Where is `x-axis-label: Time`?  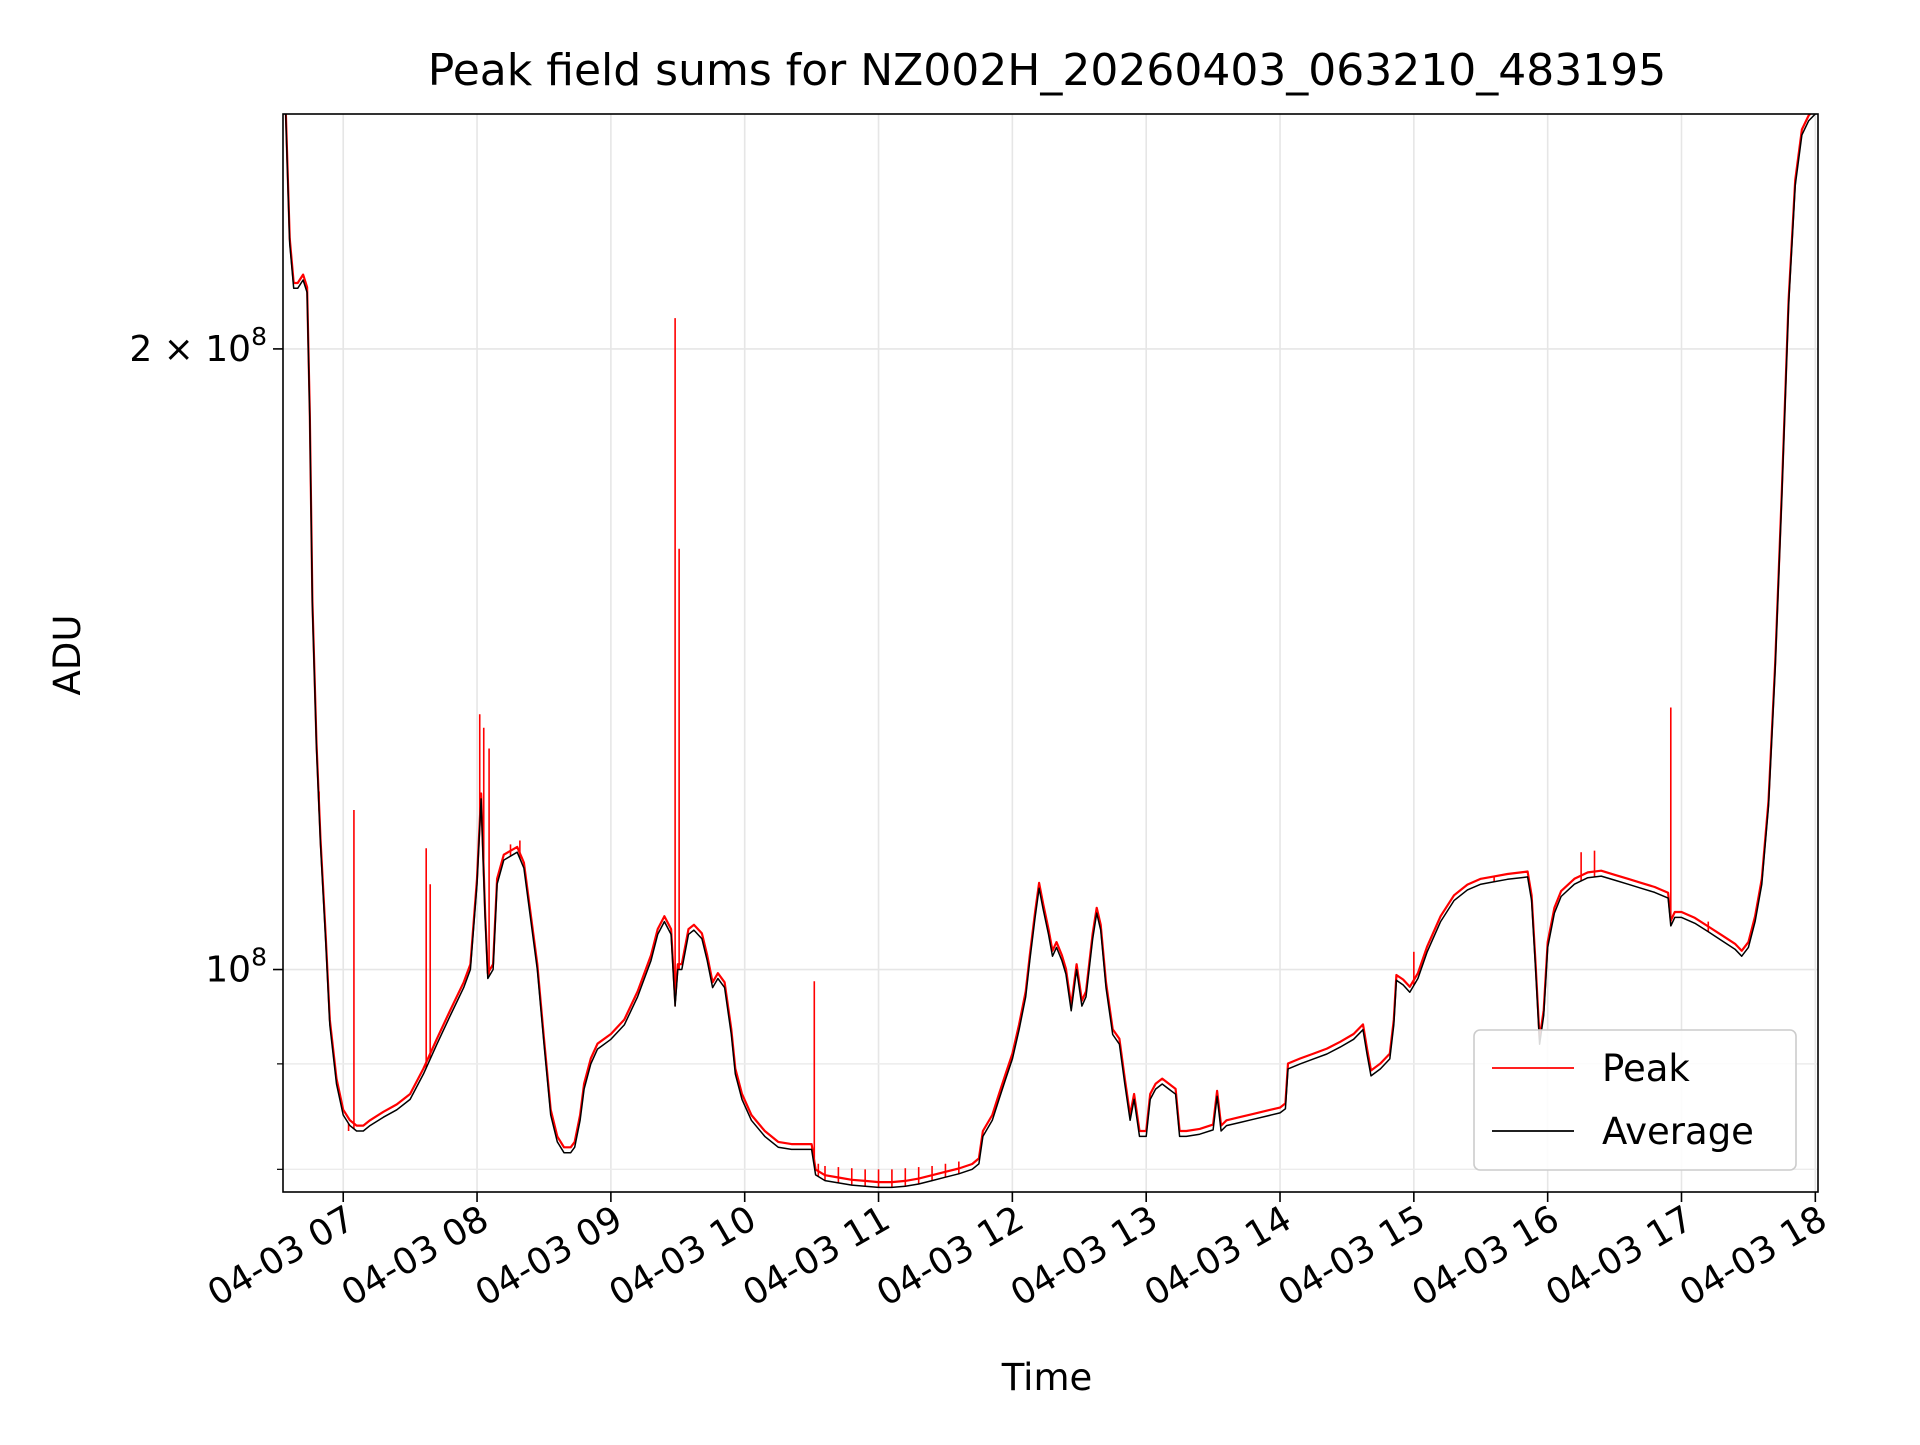 x-axis-label: Time is located at coordinates (1047, 1377).